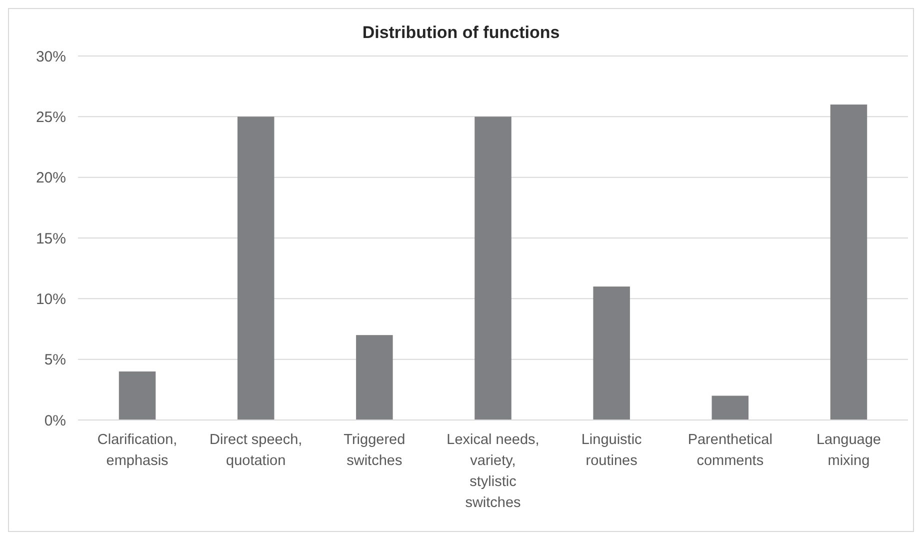 The image size is (922, 540). Describe the element at coordinates (461, 32) in the screenshot. I see `chart-title: Distribution of functions` at that location.